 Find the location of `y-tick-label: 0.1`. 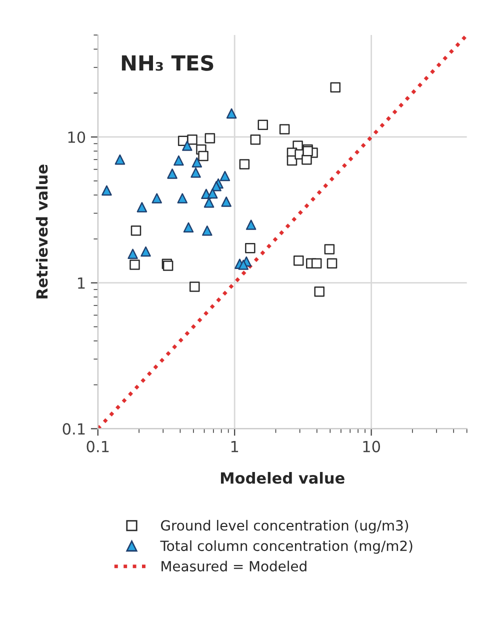

y-tick-label: 0.1 is located at coordinates (73, 429).